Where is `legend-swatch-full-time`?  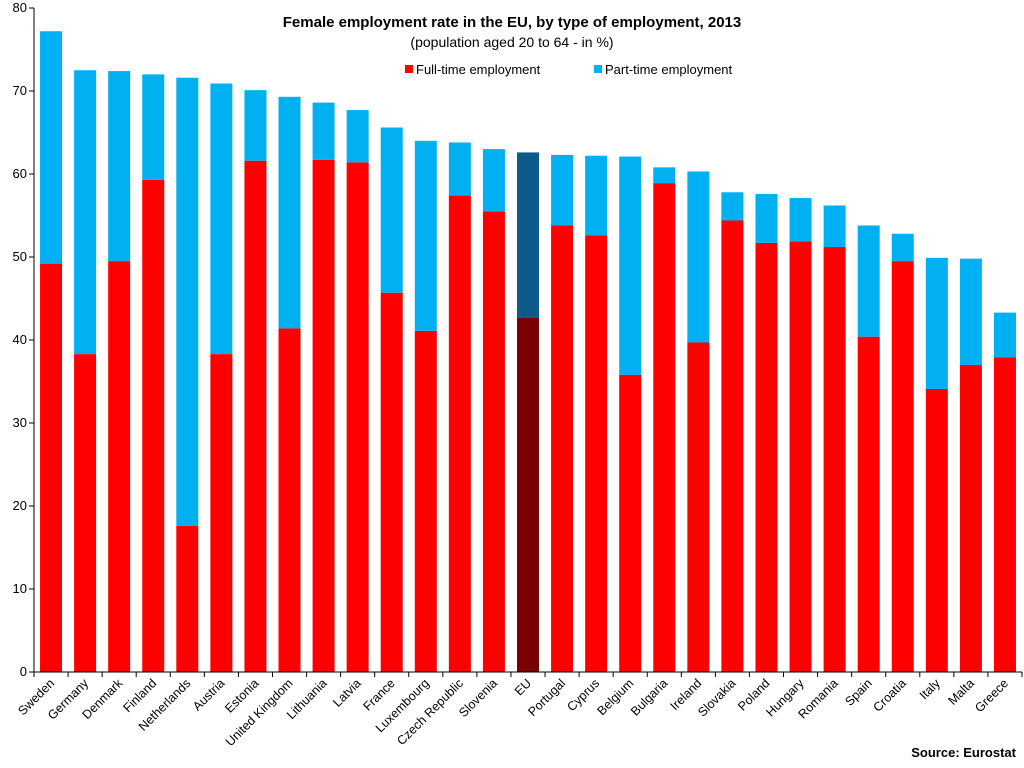 legend-swatch-full-time is located at coordinates (409, 69).